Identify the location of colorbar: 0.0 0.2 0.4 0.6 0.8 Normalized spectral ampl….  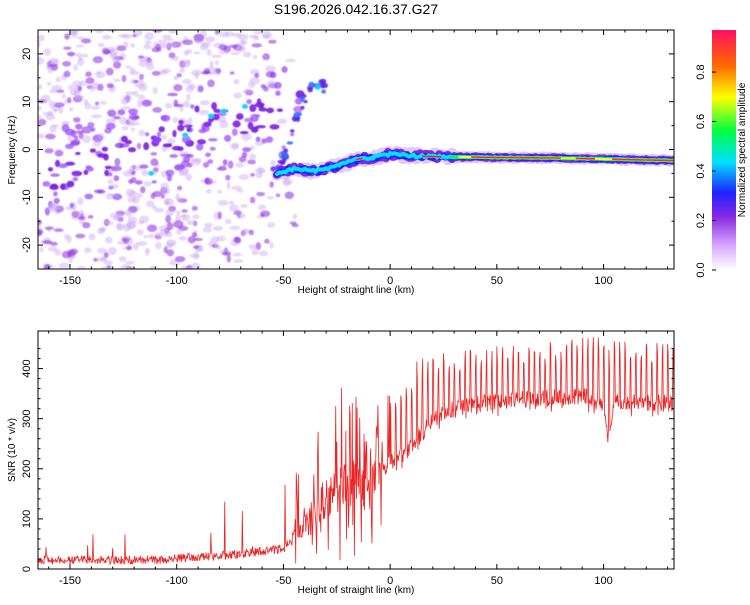
(721, 154).